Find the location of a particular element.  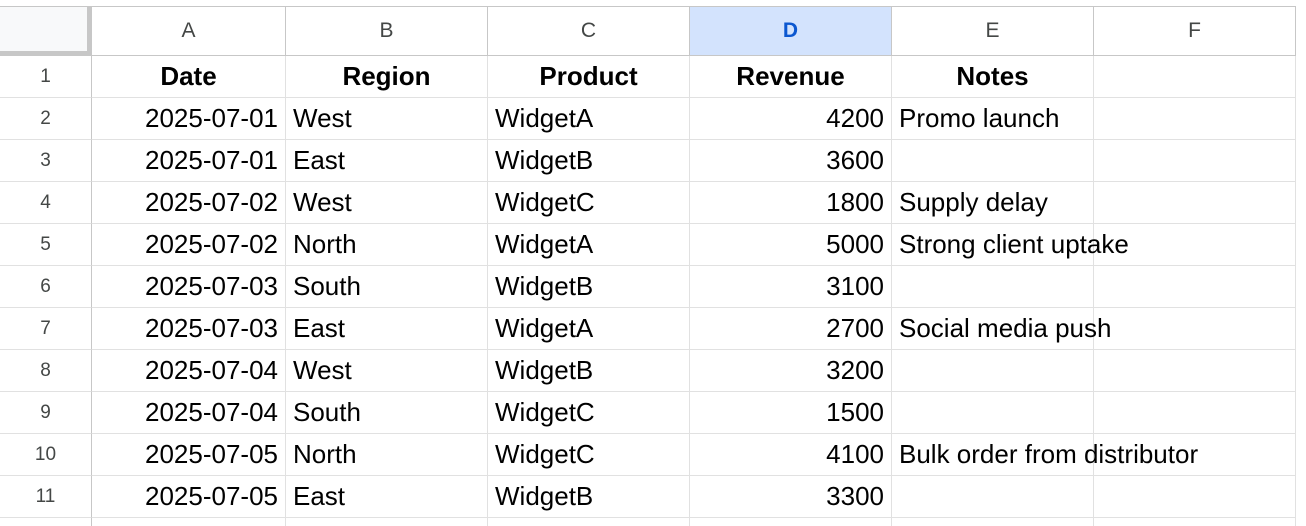

cell-date: Date is located at coordinates (189, 77).